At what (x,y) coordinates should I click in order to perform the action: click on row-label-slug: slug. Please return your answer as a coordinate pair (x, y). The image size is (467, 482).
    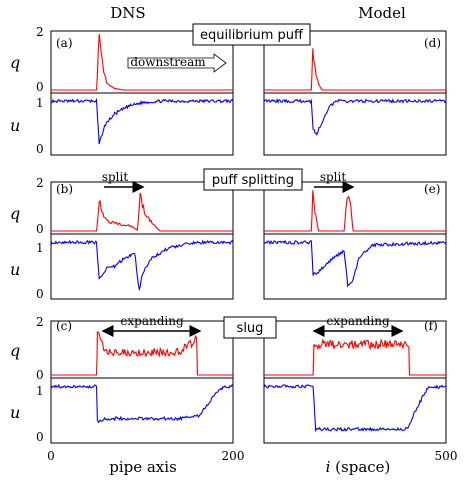
    Looking at the image, I should click on (250, 328).